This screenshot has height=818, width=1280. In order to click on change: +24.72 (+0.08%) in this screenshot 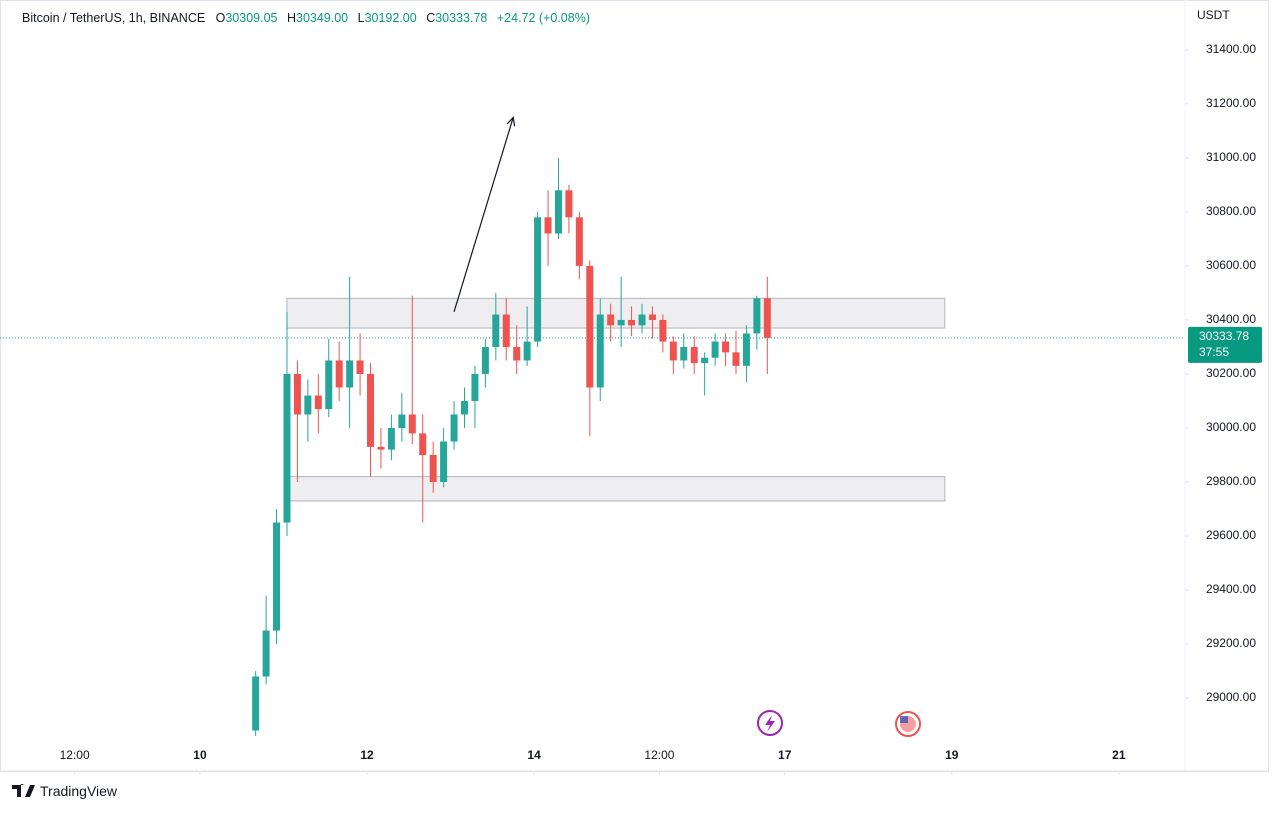, I will do `click(543, 18)`.